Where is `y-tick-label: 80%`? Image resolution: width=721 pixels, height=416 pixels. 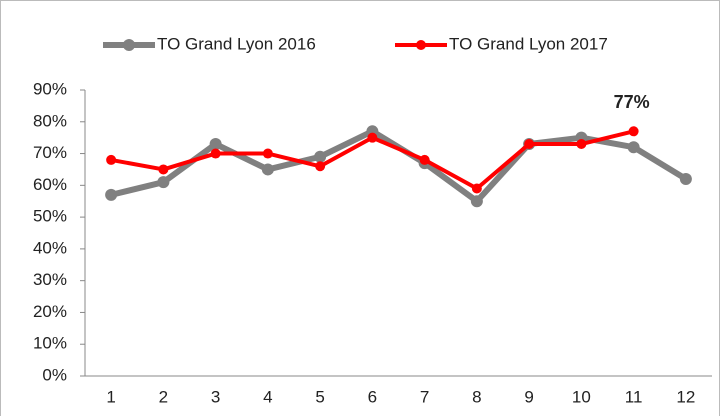
y-tick-label: 80% is located at coordinates (50, 120).